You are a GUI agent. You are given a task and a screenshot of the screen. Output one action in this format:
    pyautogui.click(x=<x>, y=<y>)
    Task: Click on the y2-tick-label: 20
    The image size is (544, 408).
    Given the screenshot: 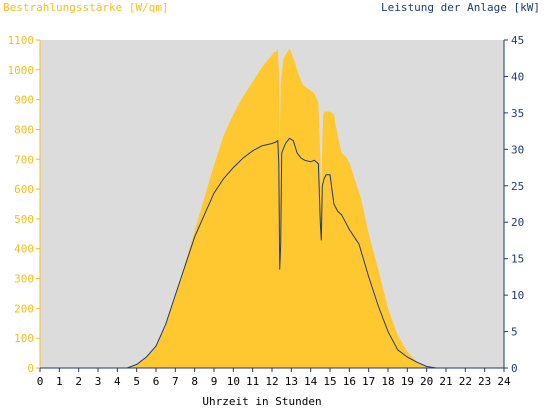 What is the action you would take?
    pyautogui.click(x=517, y=222)
    